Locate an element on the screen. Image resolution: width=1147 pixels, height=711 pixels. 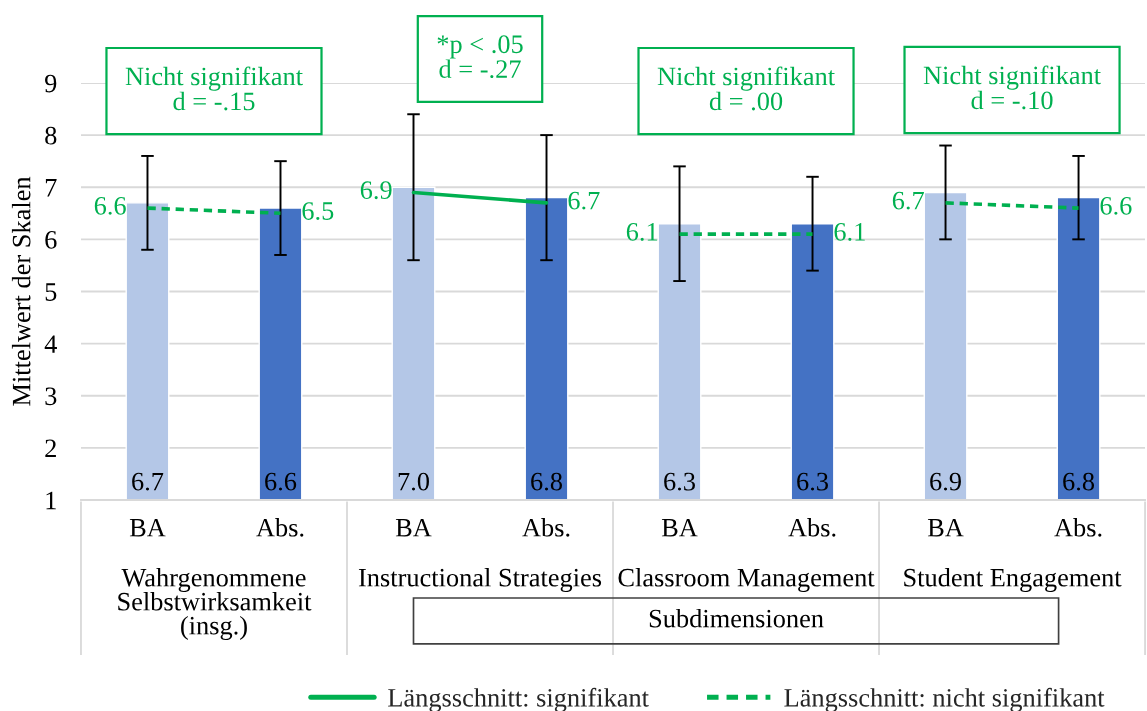
y-tick-label: 3 is located at coordinates (51, 396).